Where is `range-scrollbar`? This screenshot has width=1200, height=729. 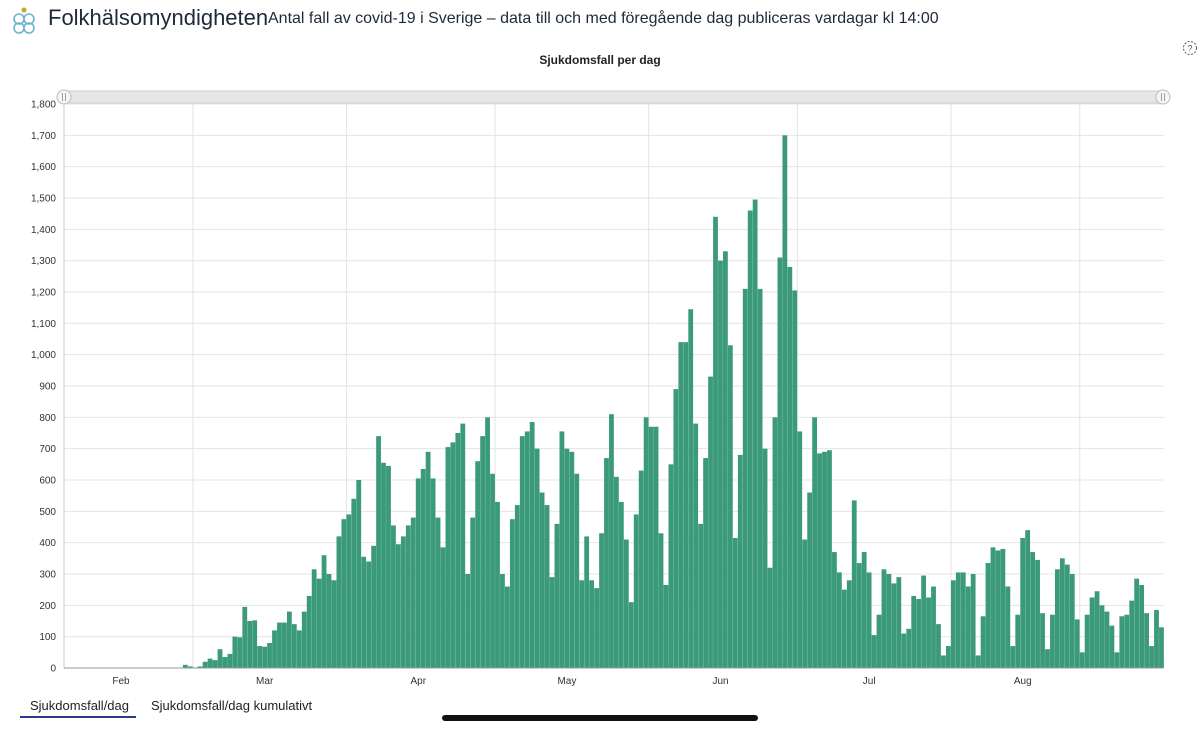
range-scrollbar is located at coordinates (613, 97).